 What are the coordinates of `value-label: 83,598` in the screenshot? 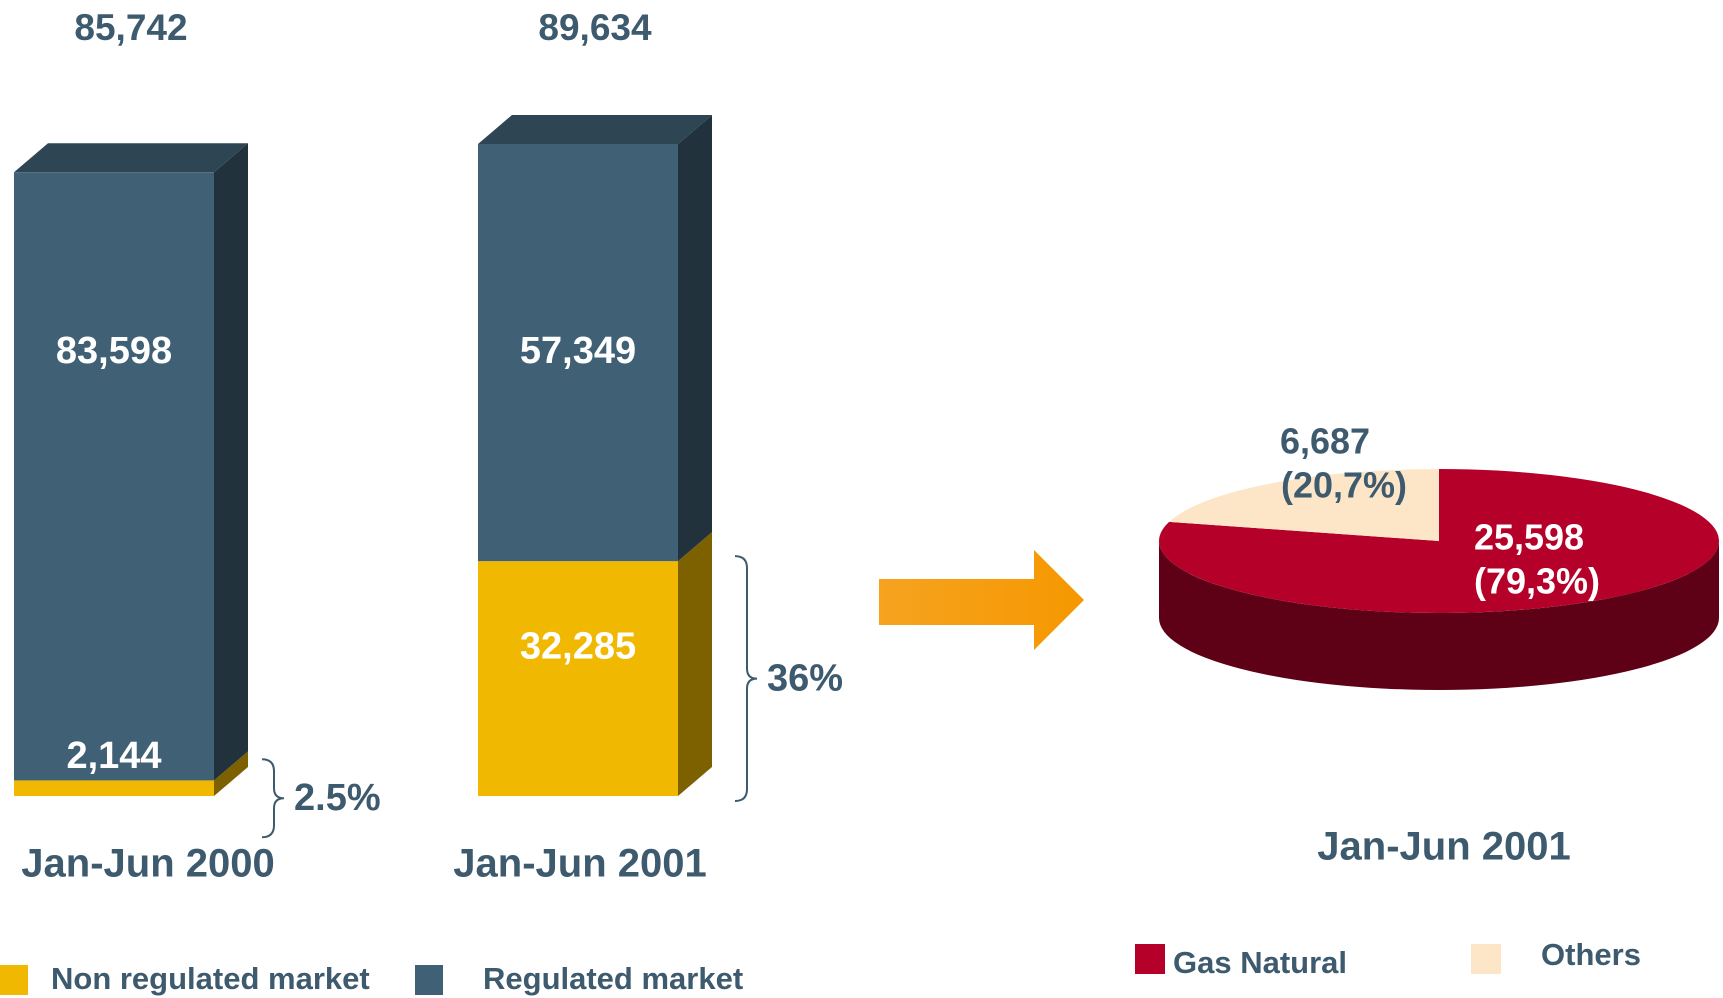 It's located at (114, 351).